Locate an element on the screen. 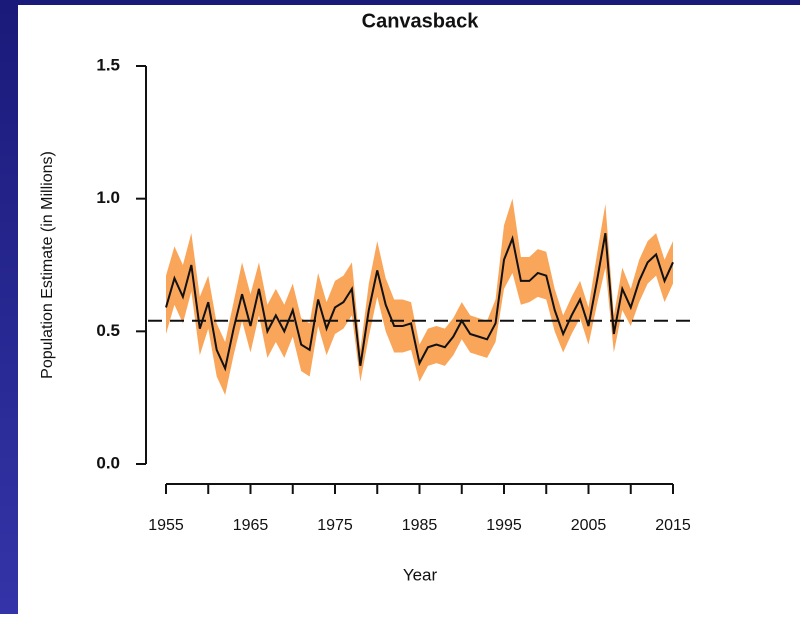 The image size is (800, 619). x-tick-label: 1985 is located at coordinates (420, 525).